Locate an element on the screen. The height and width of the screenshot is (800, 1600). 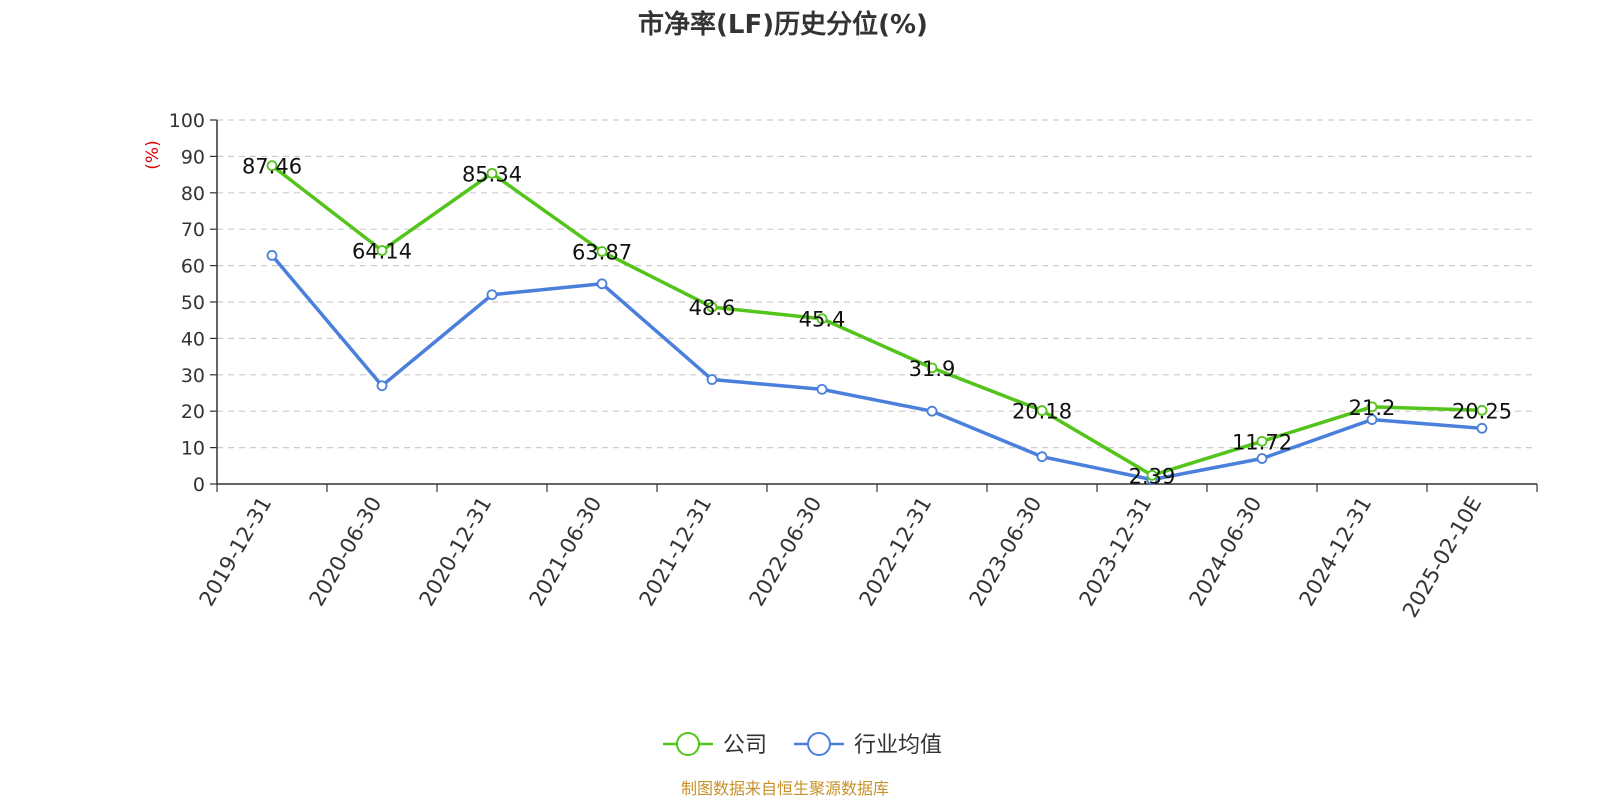
data-label: 85.34 is located at coordinates (492, 174).